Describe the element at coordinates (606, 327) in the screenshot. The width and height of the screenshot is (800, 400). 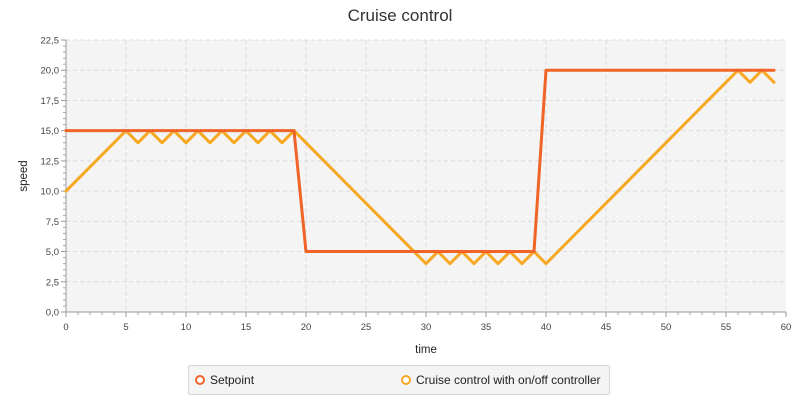
I see `x-tick-label: 45` at that location.